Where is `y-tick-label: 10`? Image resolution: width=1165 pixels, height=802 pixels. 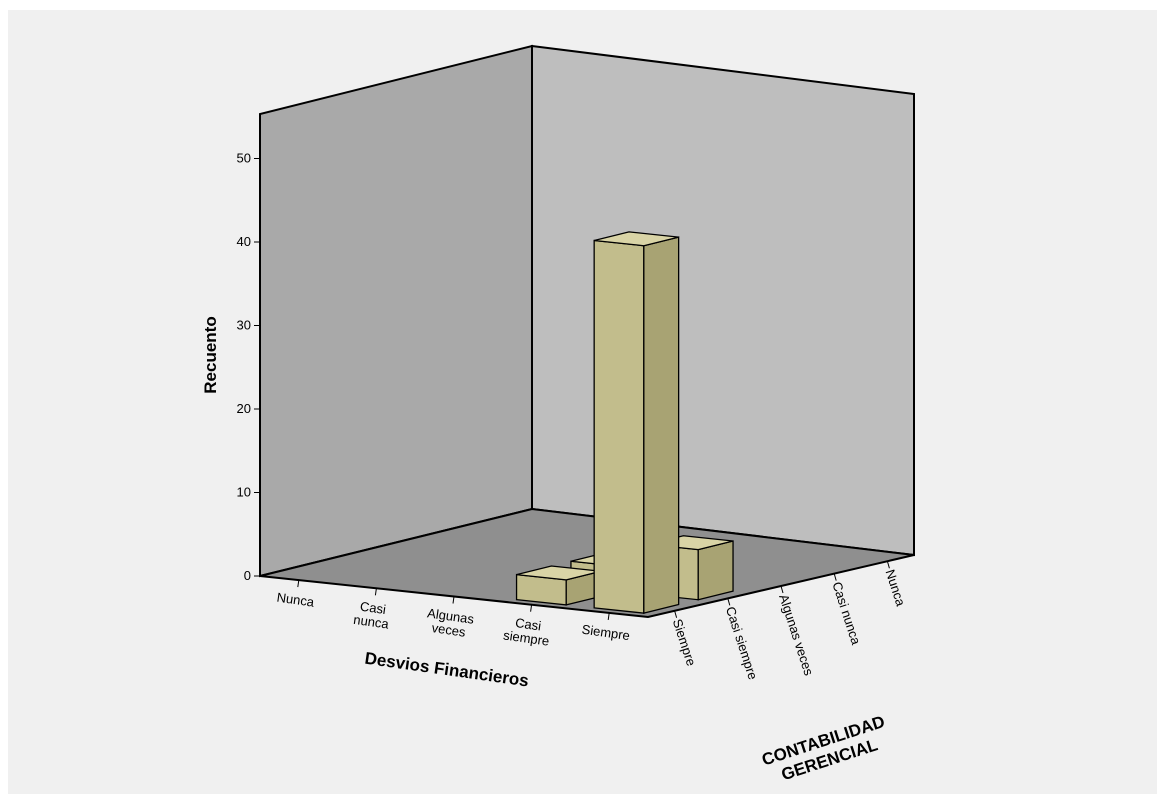
y-tick-label: 10 is located at coordinates (244, 492).